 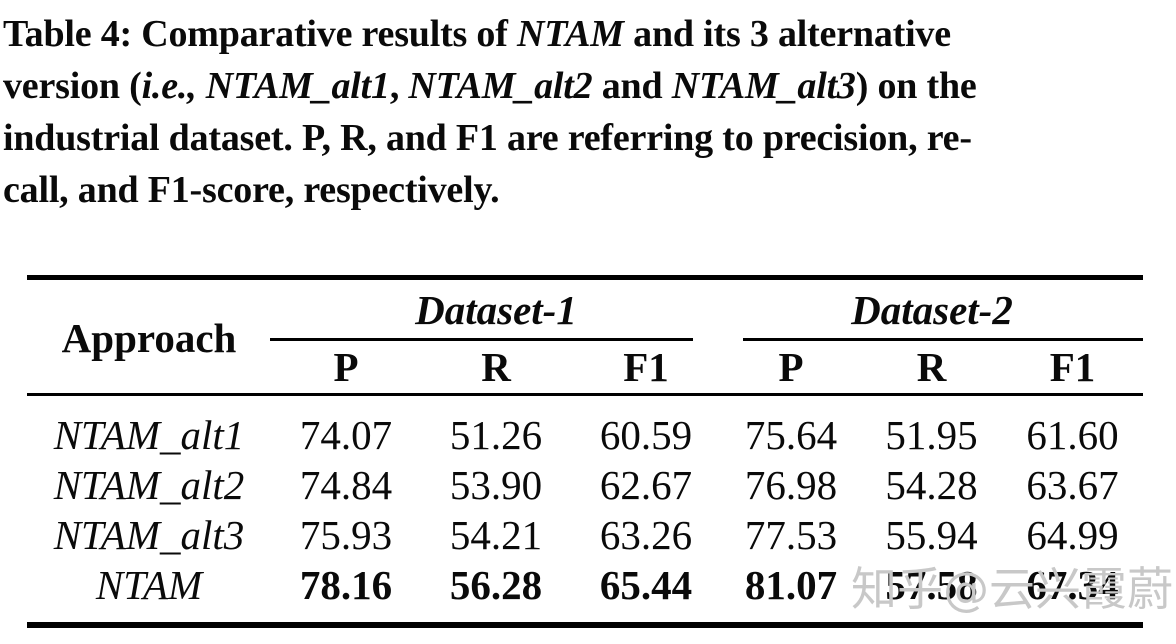 What do you see at coordinates (1072, 585) in the screenshot?
I see `cell-value-bold: 67.34` at bounding box center [1072, 585].